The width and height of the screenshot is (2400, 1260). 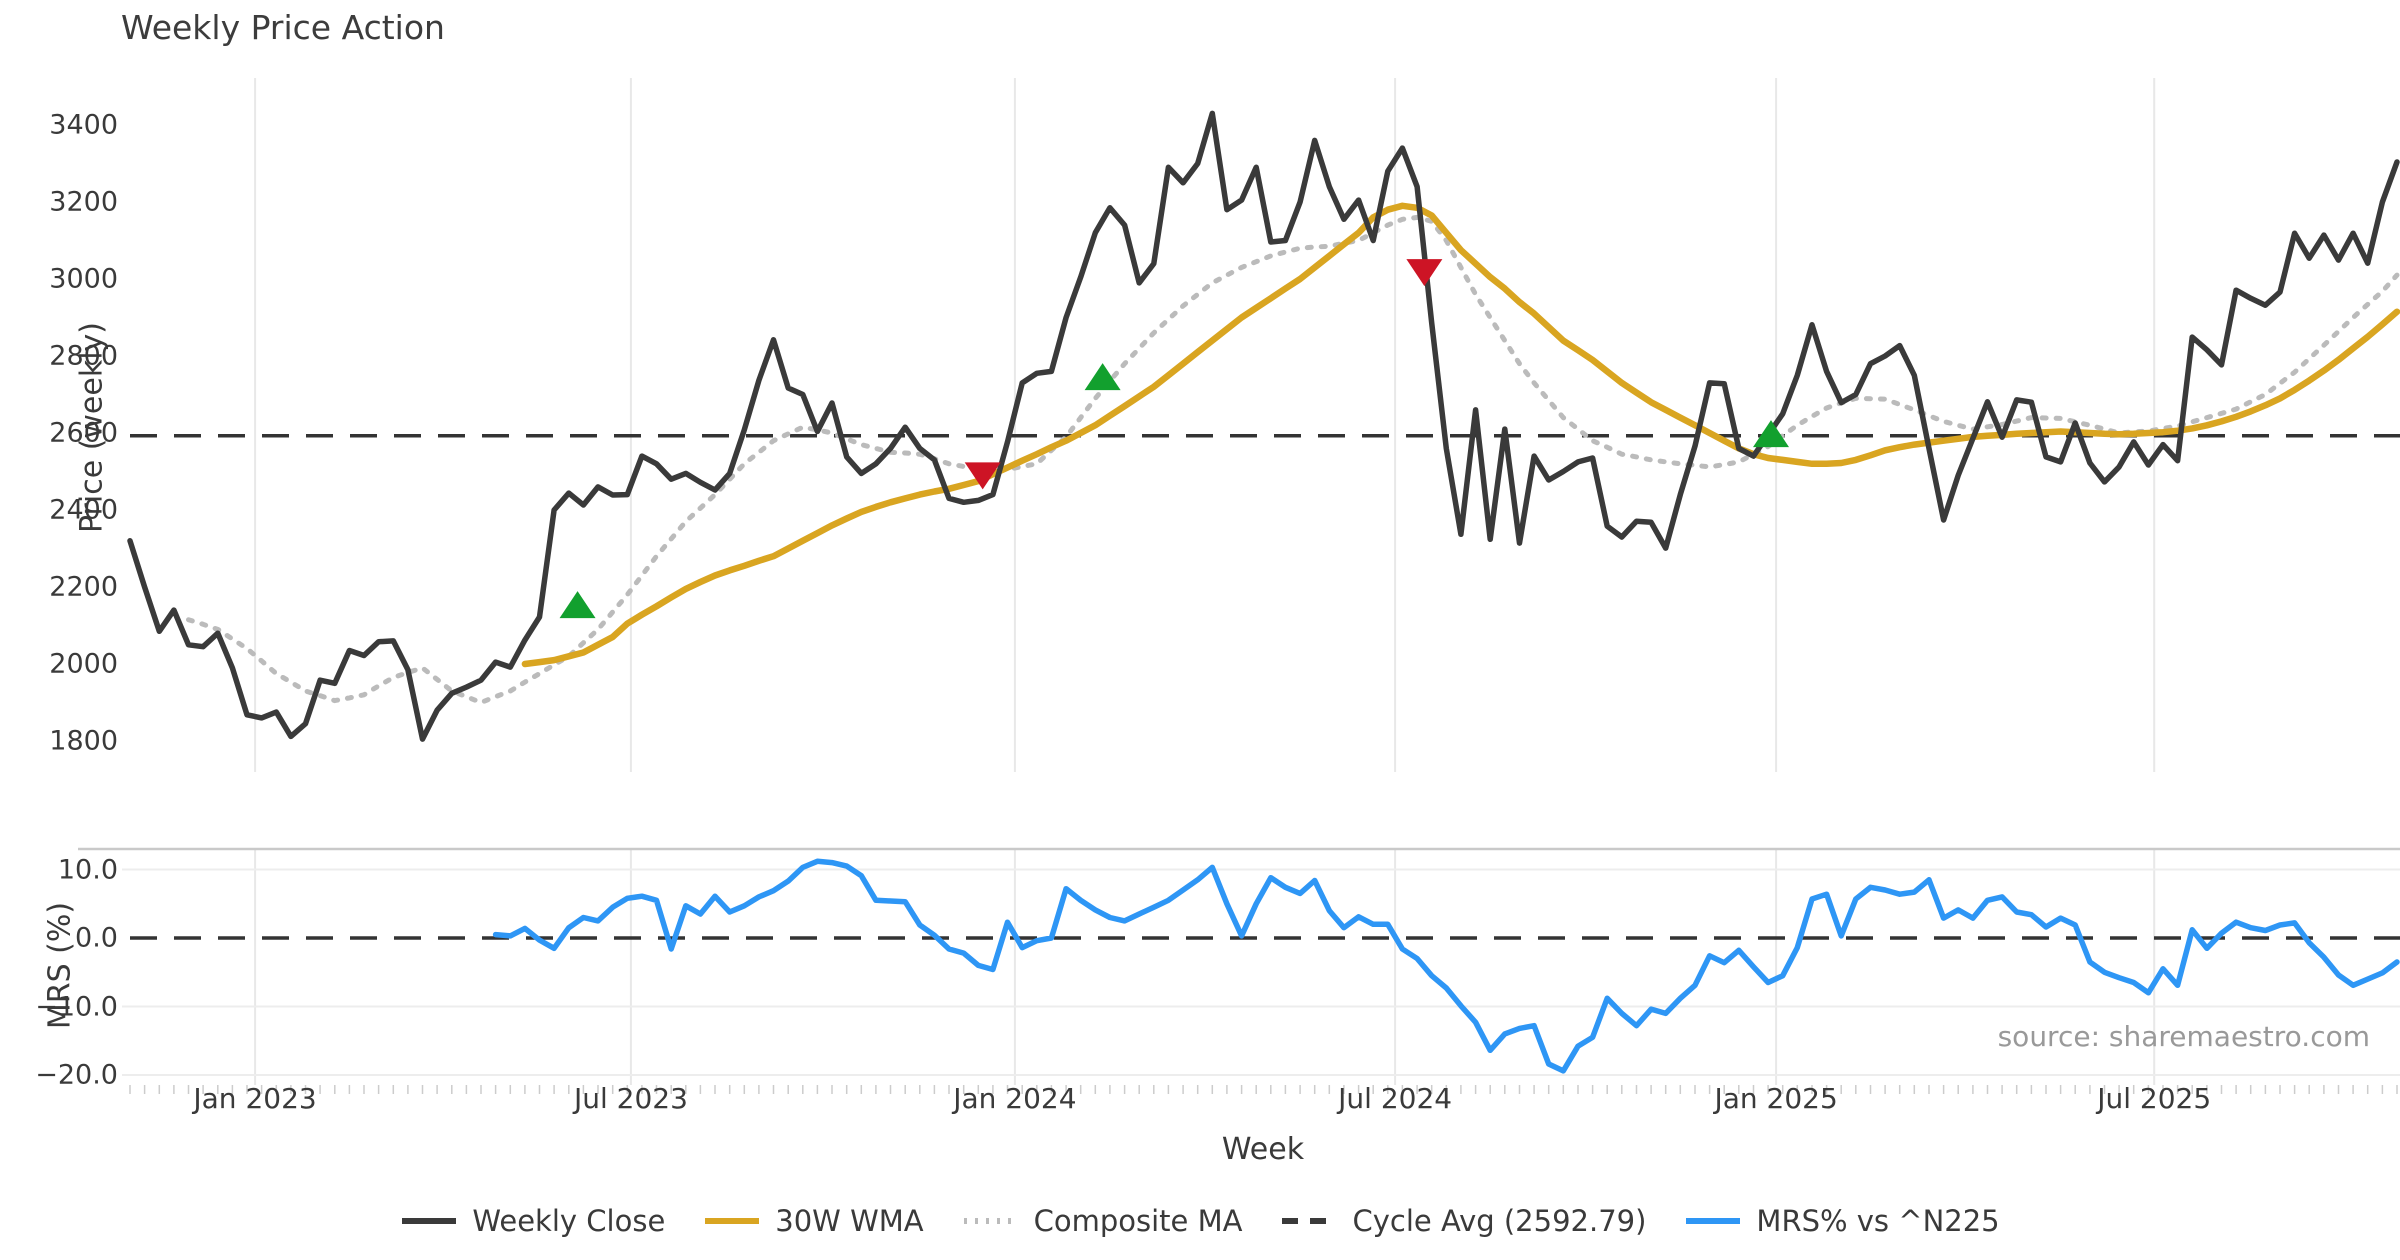 I want to click on x-tick-label: Jan 2023, so click(x=255, y=1098).